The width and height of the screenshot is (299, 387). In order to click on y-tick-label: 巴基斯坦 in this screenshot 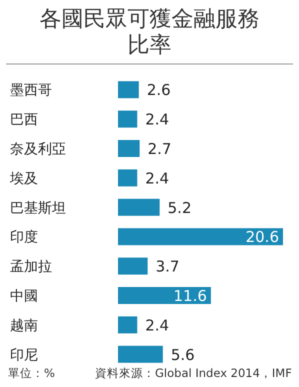, I will do `click(38, 208)`.